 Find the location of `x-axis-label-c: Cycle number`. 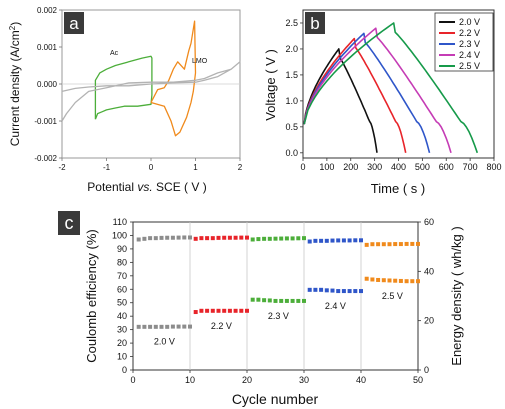

x-axis-label-c: Cycle number is located at coordinates (275, 399).